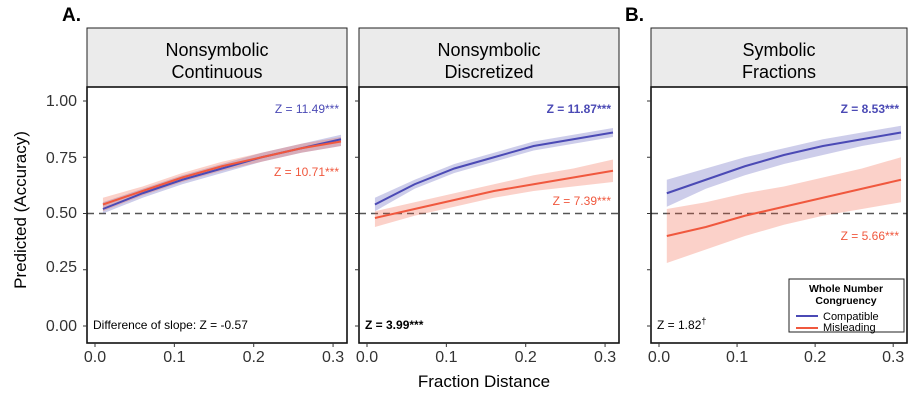  I want to click on z-annotation-compatible: Z = 11.87***, so click(579, 109).